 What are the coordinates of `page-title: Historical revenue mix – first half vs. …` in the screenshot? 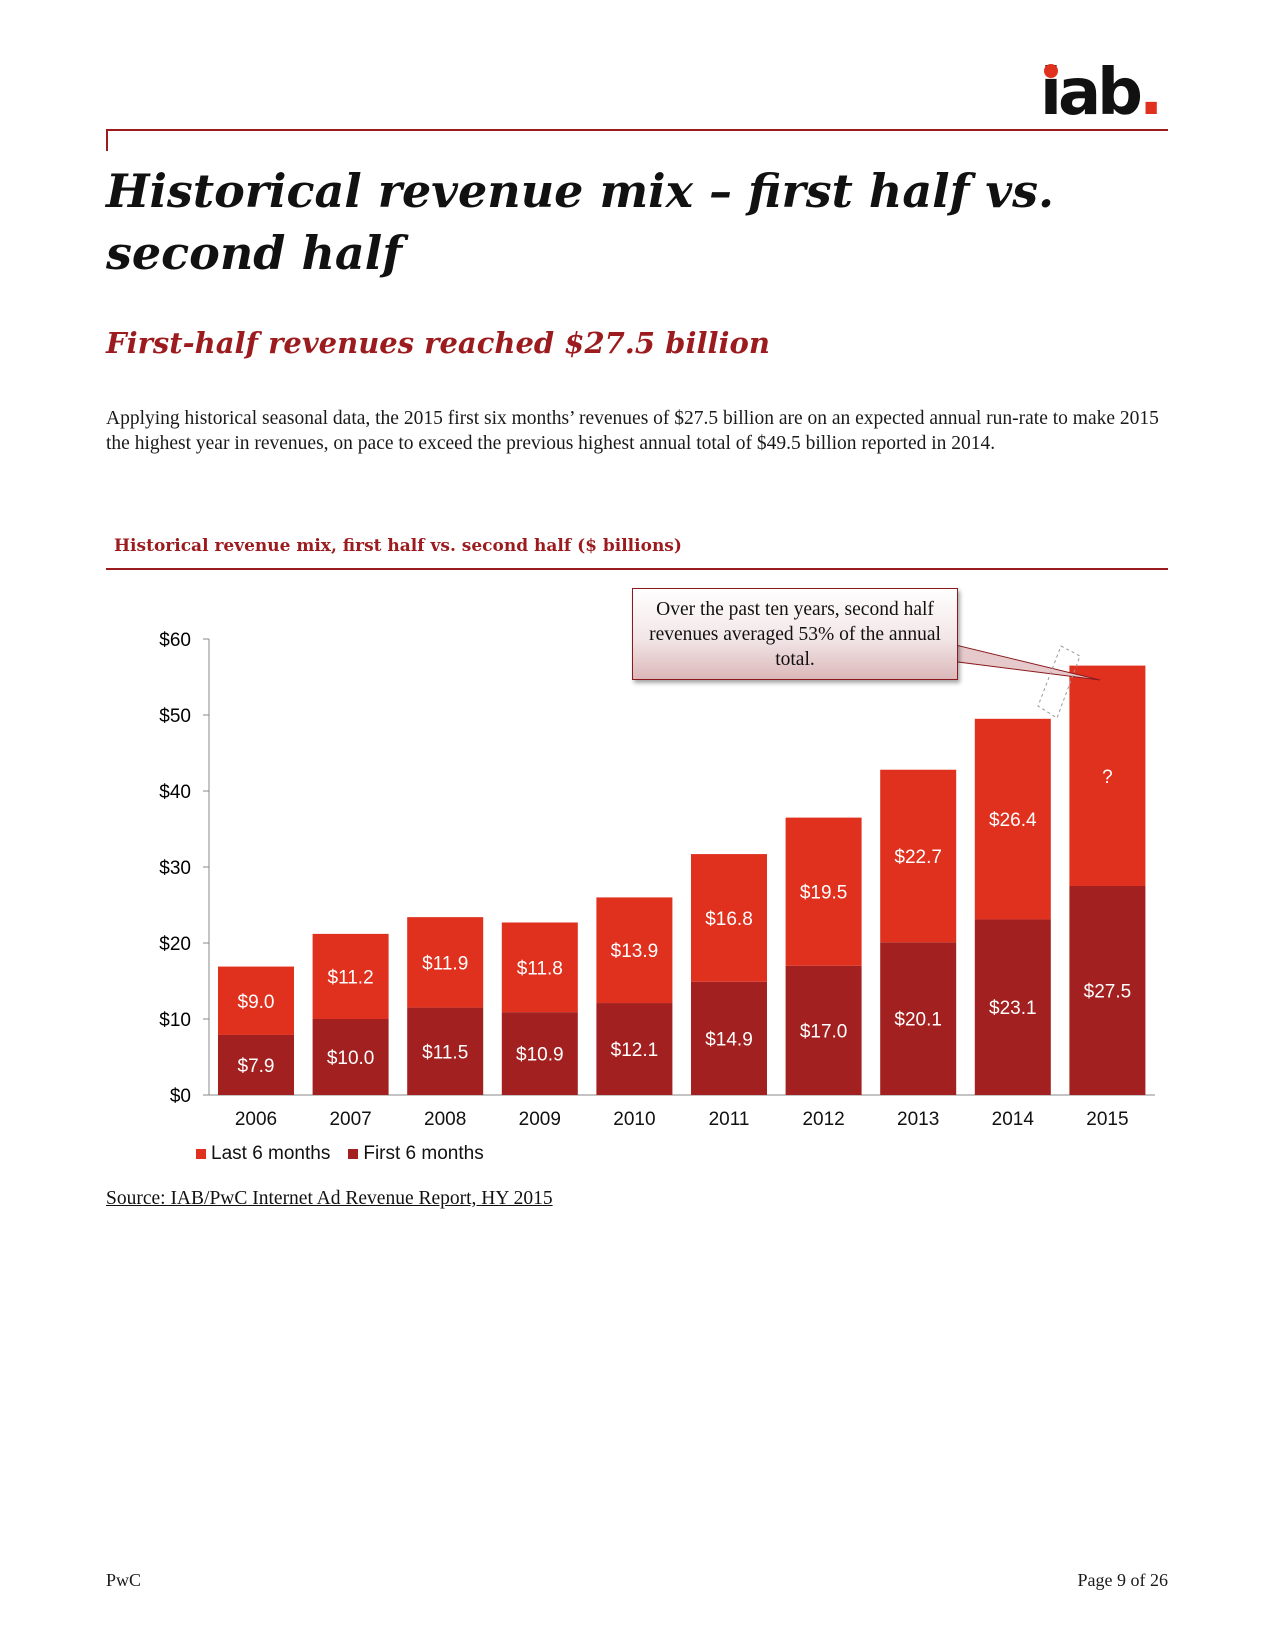 It's located at (580, 222).